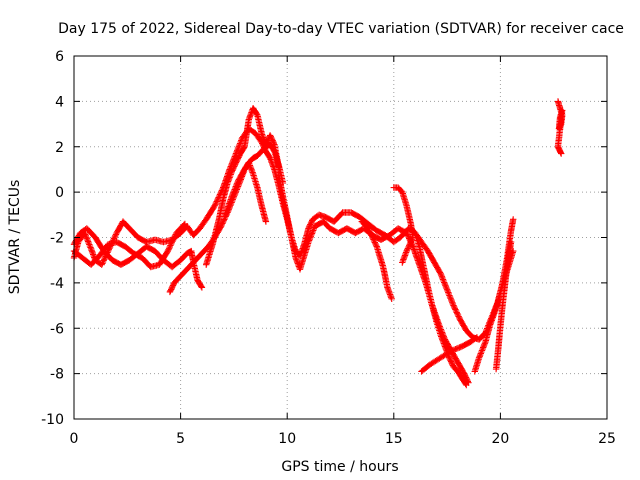  What do you see at coordinates (607, 439) in the screenshot?
I see `x-tick-label: 25` at bounding box center [607, 439].